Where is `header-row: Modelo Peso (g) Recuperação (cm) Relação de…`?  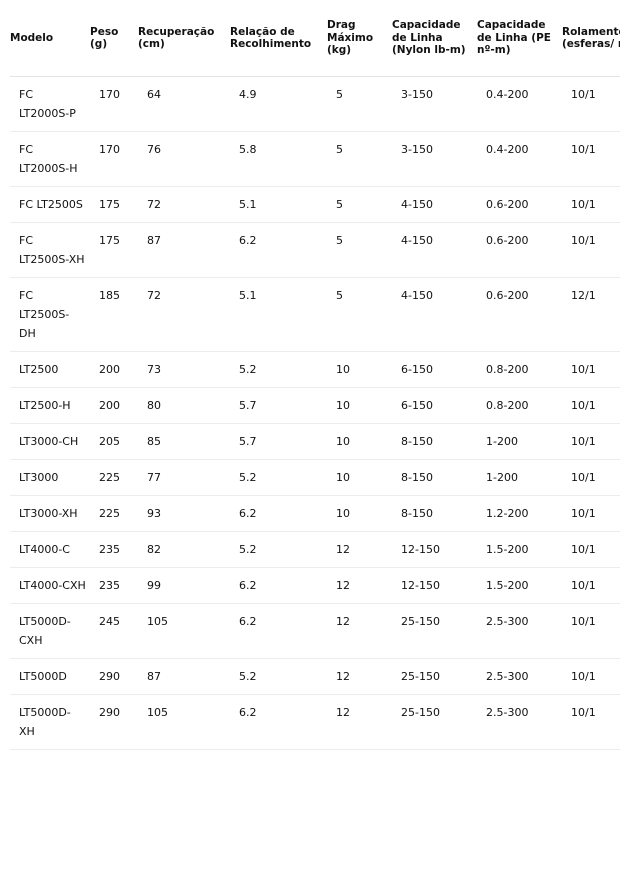 header-row: Modelo Peso (g) Recuperação (cm) Relação de… is located at coordinates (315, 38).